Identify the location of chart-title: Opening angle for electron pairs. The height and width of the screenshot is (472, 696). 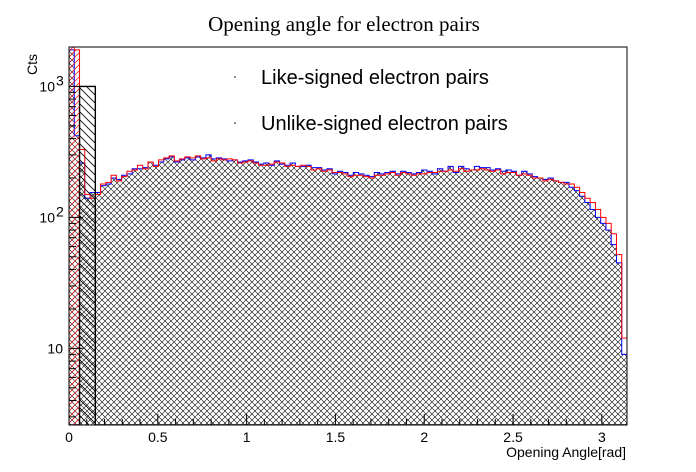
(344, 24).